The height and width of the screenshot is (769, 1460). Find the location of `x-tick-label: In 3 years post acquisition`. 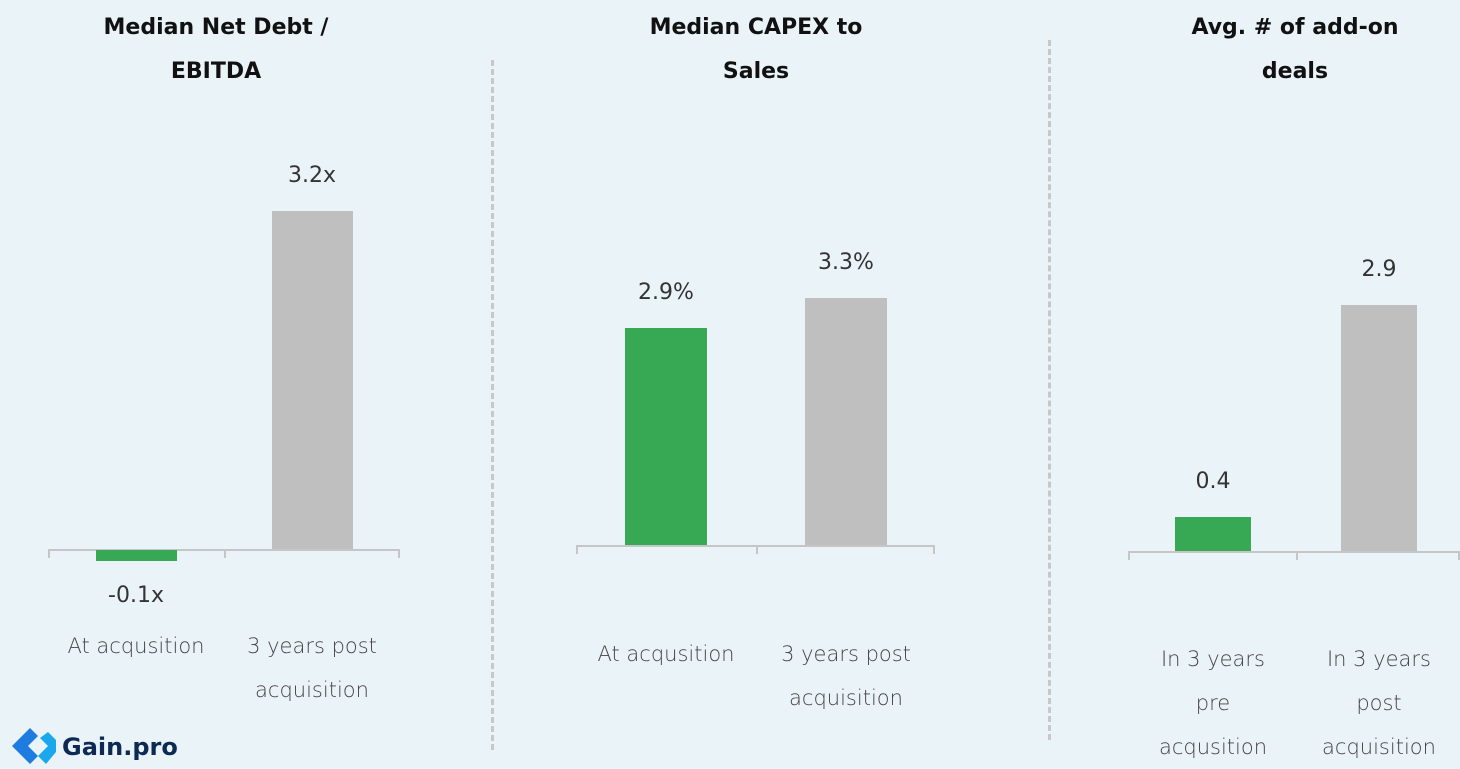

x-tick-label: In 3 years post acquisition is located at coordinates (1379, 703).